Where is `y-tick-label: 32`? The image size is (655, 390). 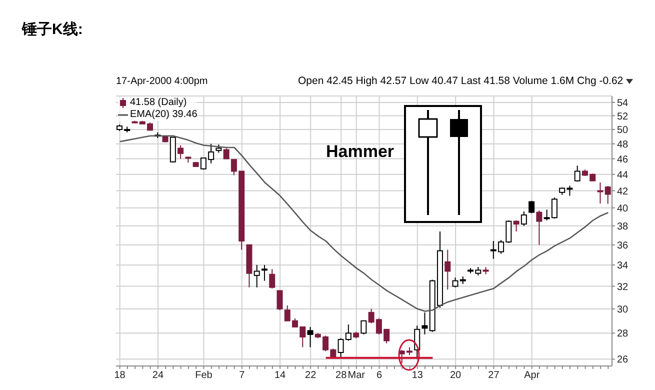
y-tick-label: 32 is located at coordinates (623, 287).